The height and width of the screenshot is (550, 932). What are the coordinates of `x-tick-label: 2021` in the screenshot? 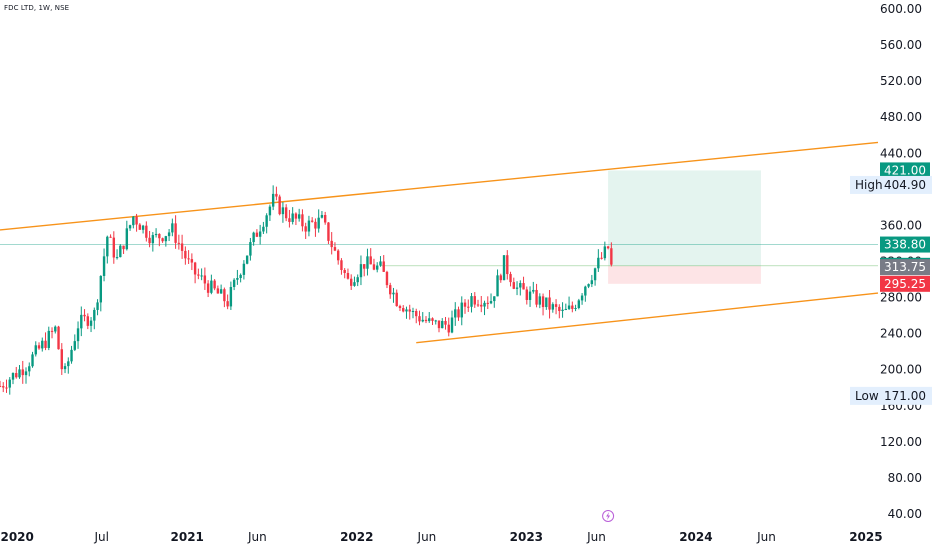 It's located at (187, 537).